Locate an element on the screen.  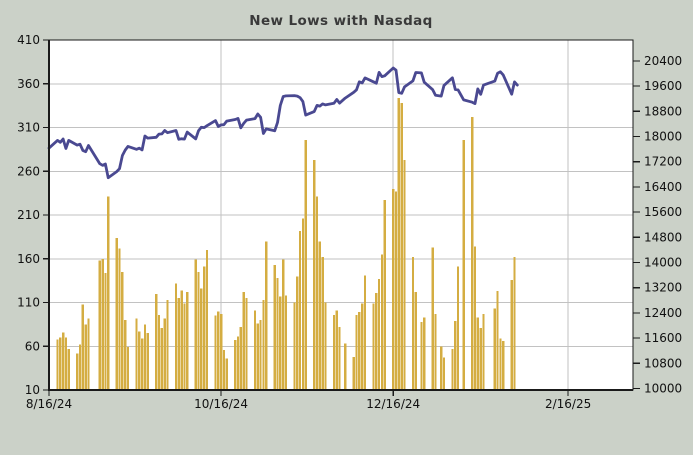
left-axis-tick-label: 410 is located at coordinates (28, 40).